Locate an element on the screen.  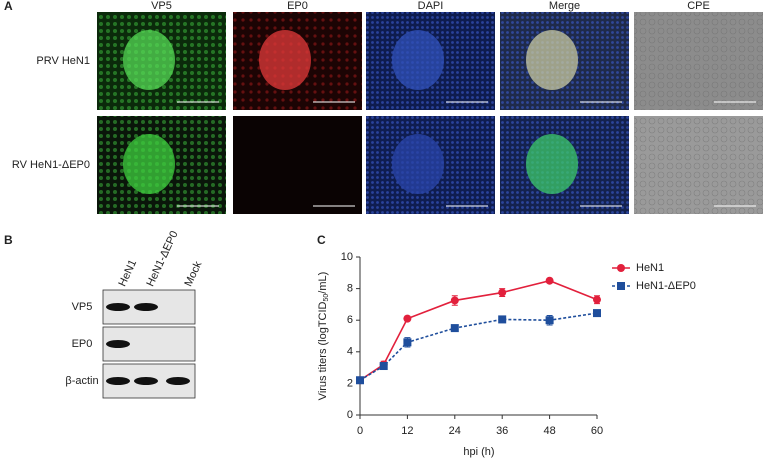
row-label: RV HeN1-ΔEP0 is located at coordinates (51, 165).